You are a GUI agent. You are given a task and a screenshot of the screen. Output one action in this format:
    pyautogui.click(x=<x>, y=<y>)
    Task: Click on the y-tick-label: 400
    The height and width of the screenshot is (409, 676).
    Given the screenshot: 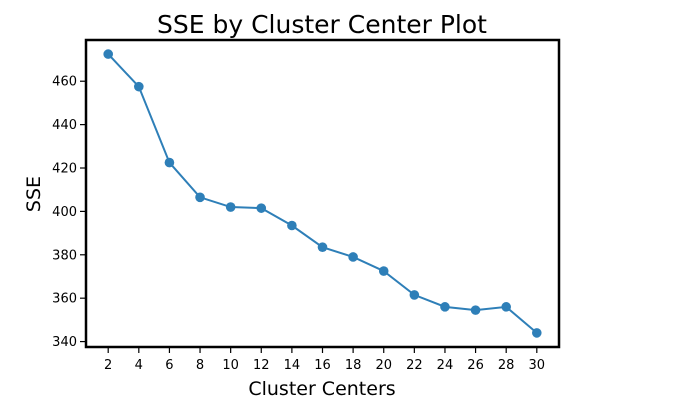 What is the action you would take?
    pyautogui.click(x=64, y=212)
    